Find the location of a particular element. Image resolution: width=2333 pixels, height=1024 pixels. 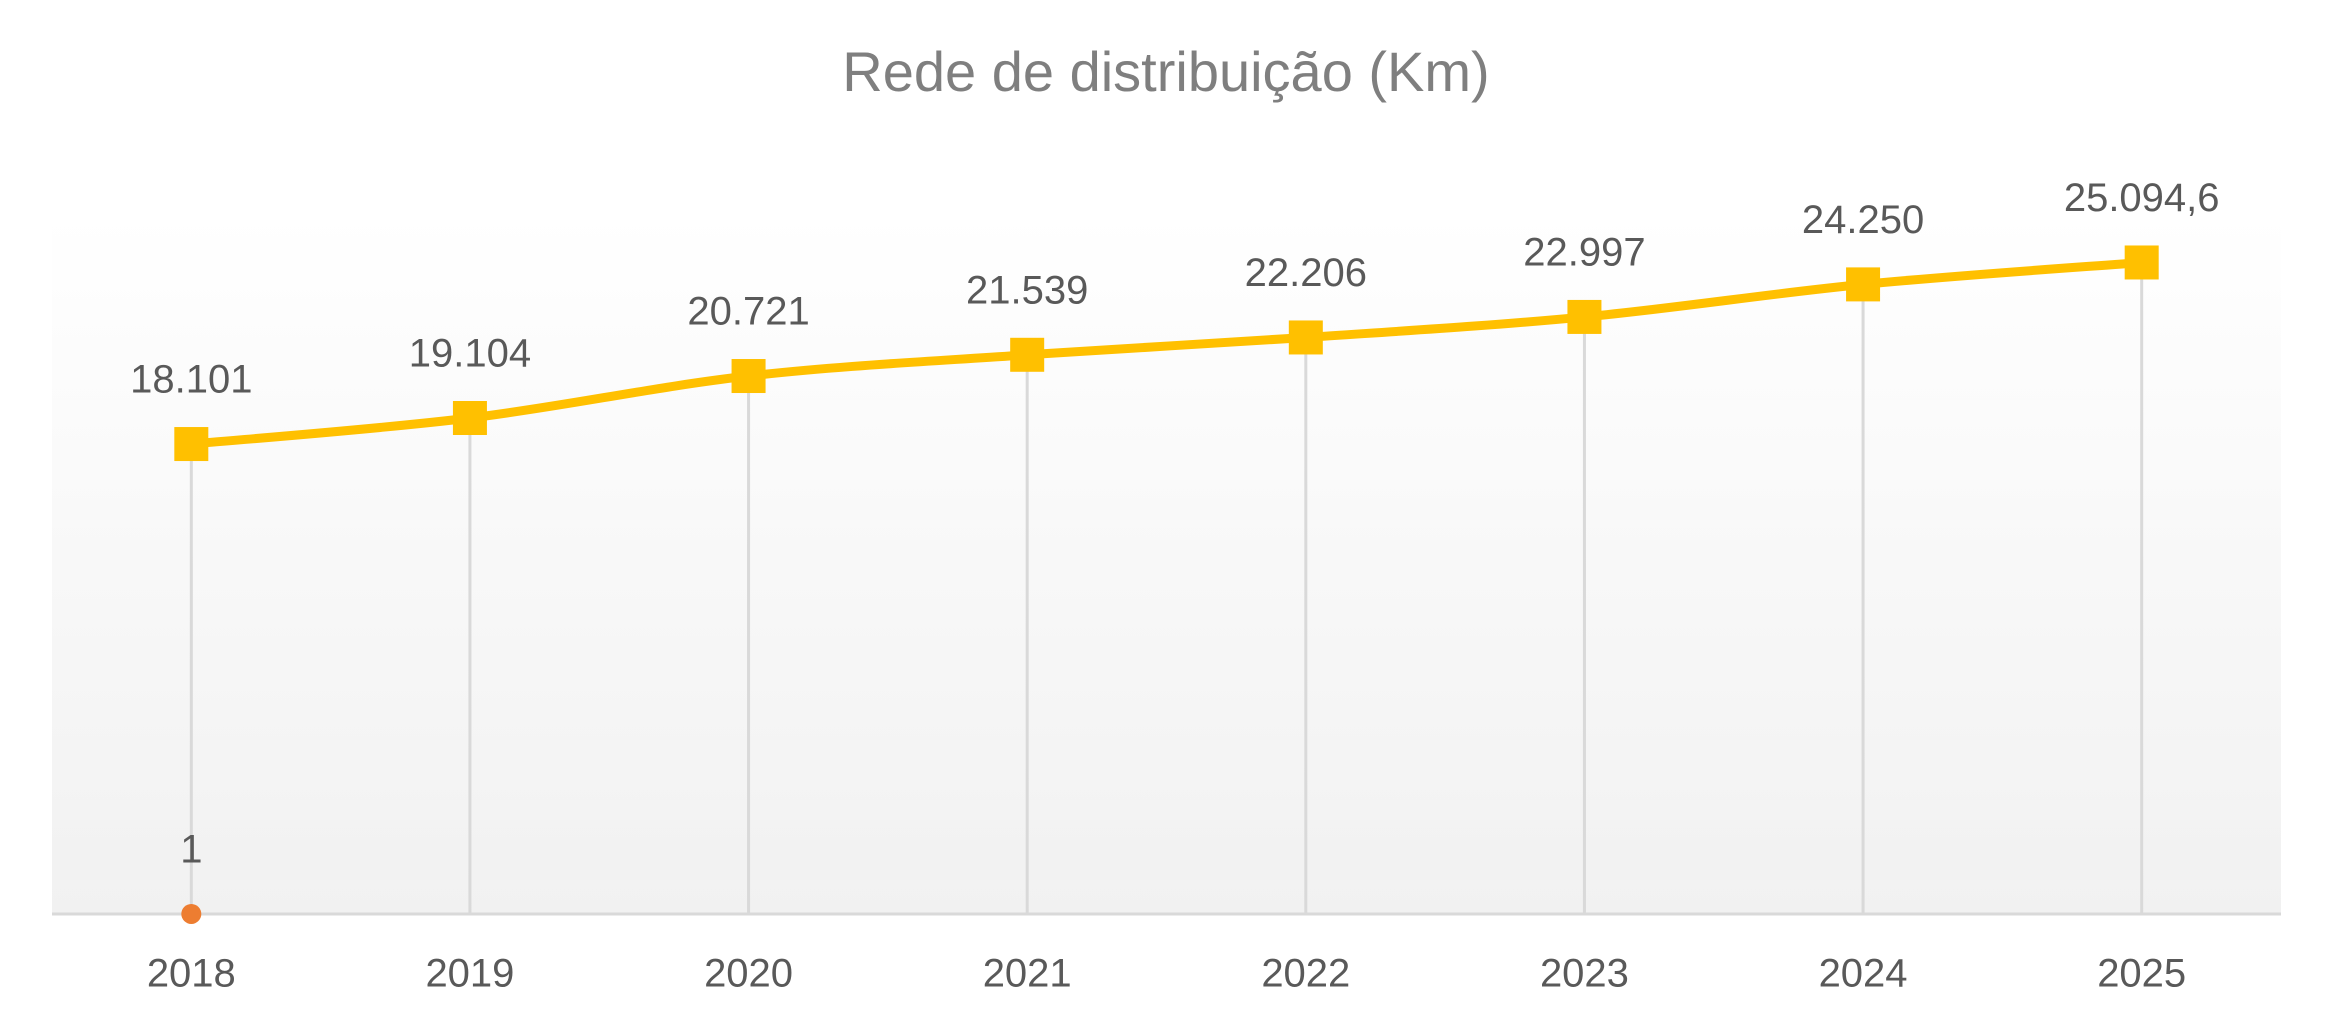

chart-title: Rede de distribuição (Km) is located at coordinates (1165, 71).